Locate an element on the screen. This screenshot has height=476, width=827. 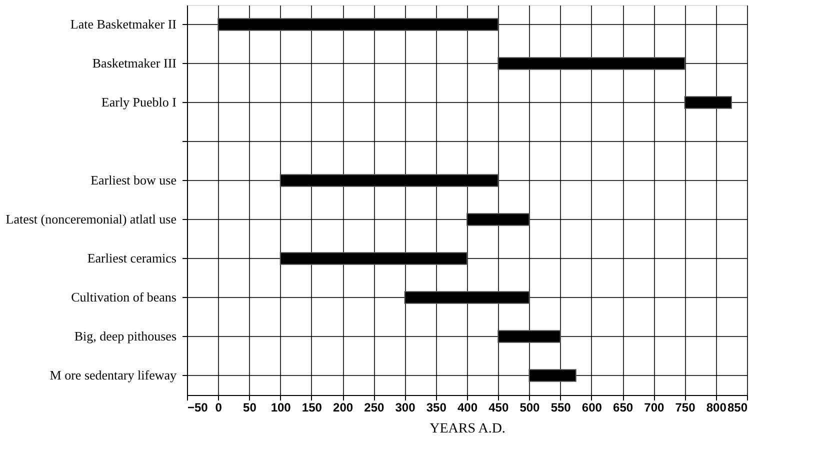
x-tick-label: 850 is located at coordinates (737, 407).